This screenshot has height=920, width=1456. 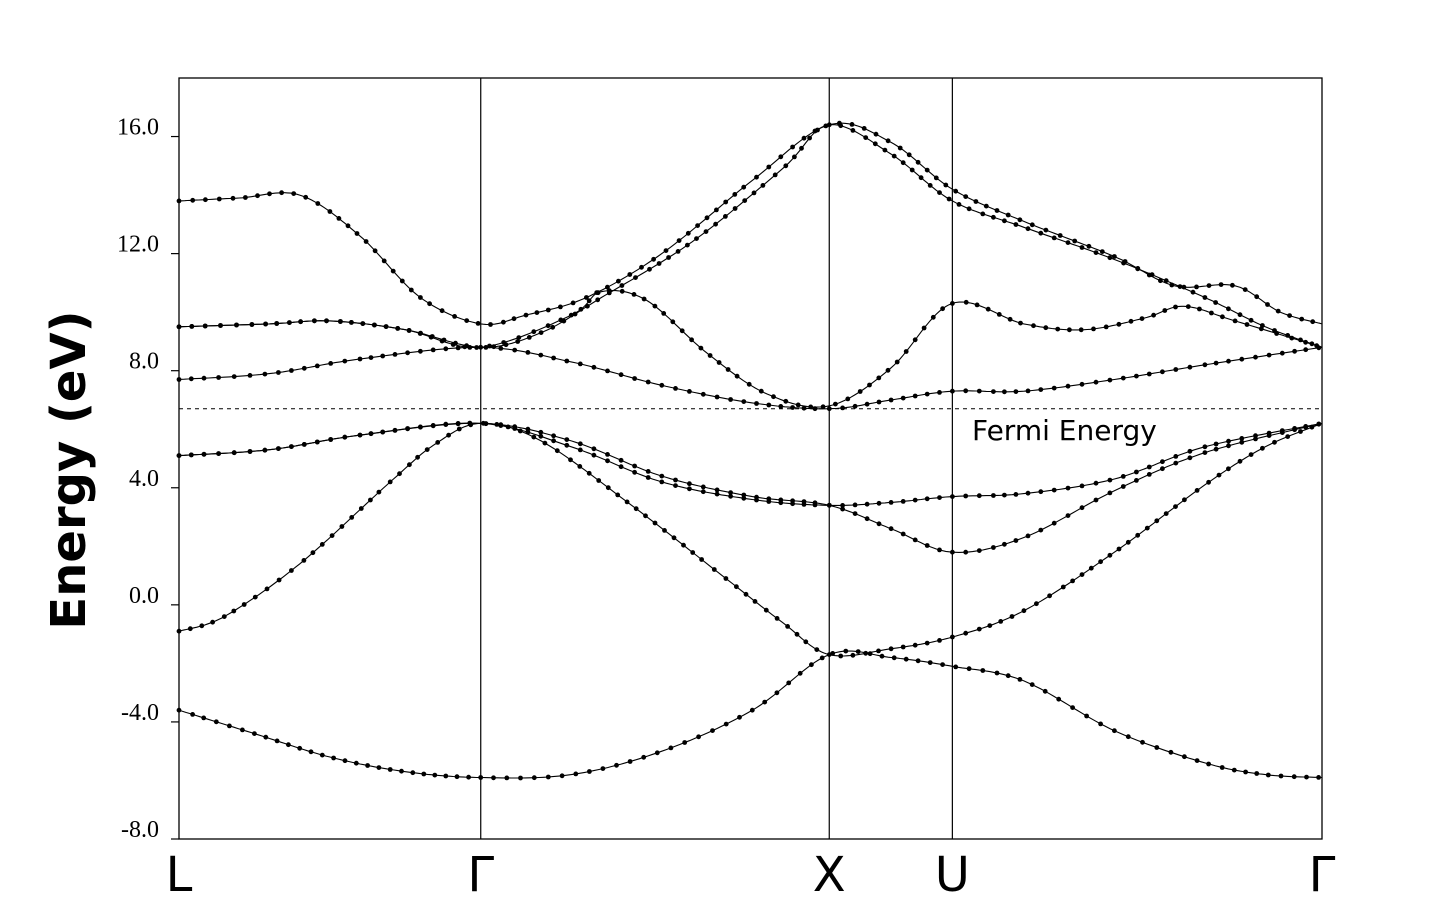 What do you see at coordinates (1064, 430) in the screenshot?
I see `fermi-energy-label: Fermi Energy` at bounding box center [1064, 430].